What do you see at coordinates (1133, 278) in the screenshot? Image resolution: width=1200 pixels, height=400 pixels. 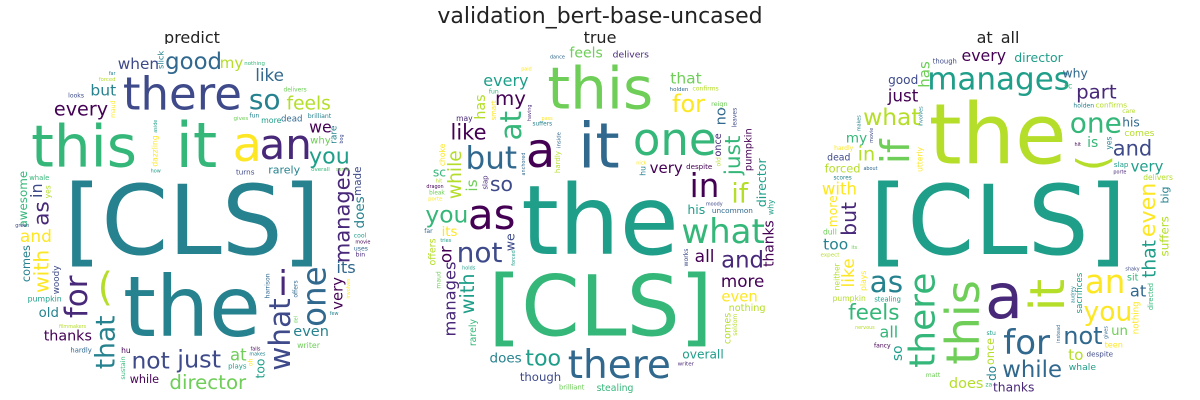 I see `cloud-word: sit` at bounding box center [1133, 278].